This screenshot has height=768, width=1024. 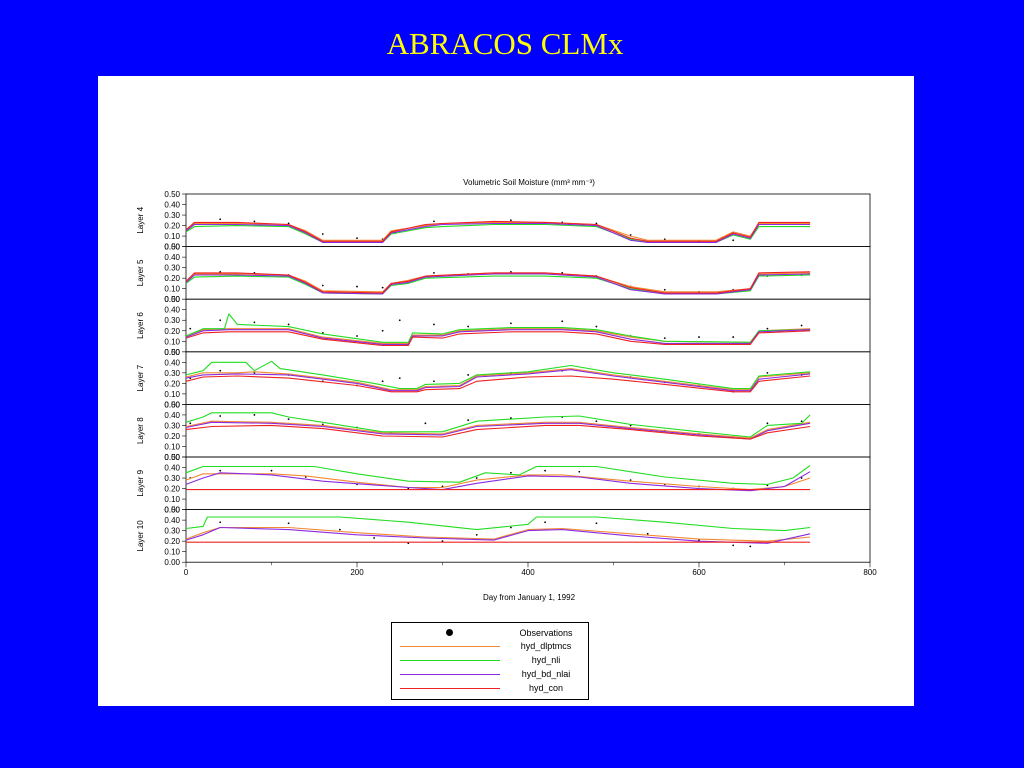 I want to click on y-axis-label: Layer 8, so click(x=140, y=430).